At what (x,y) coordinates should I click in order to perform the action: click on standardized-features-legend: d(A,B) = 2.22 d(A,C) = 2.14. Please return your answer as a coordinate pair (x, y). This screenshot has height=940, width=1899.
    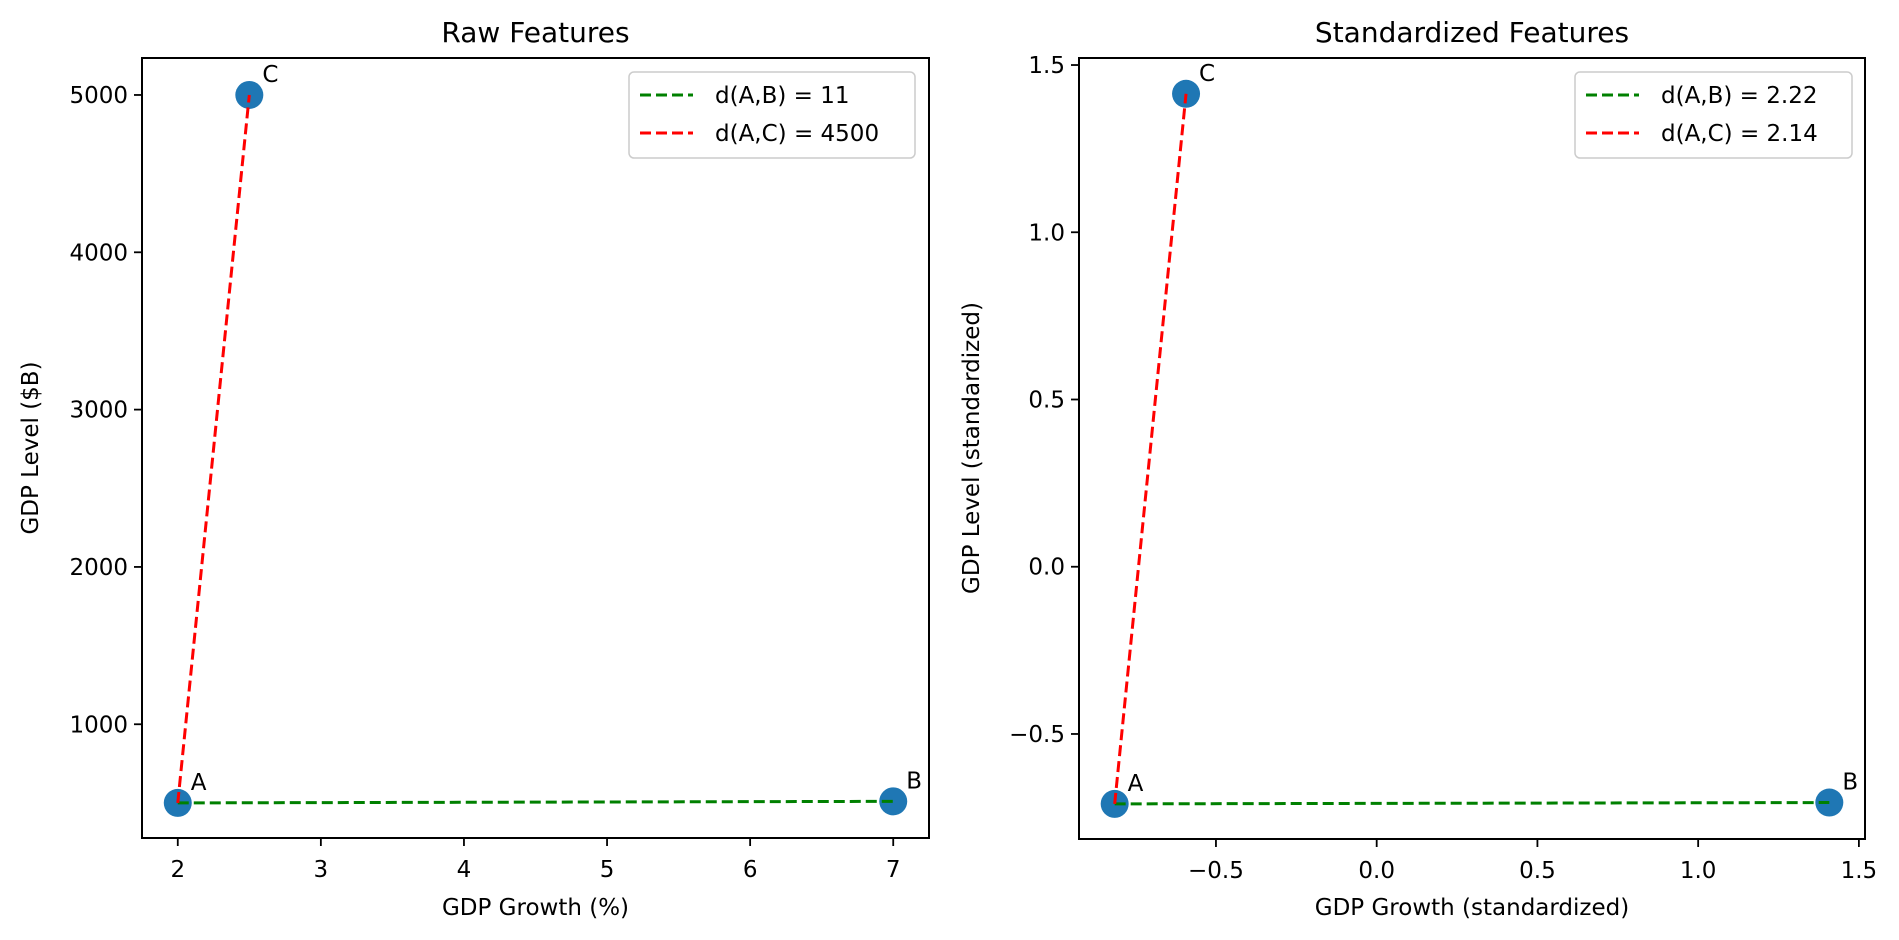
    Looking at the image, I should click on (1713, 115).